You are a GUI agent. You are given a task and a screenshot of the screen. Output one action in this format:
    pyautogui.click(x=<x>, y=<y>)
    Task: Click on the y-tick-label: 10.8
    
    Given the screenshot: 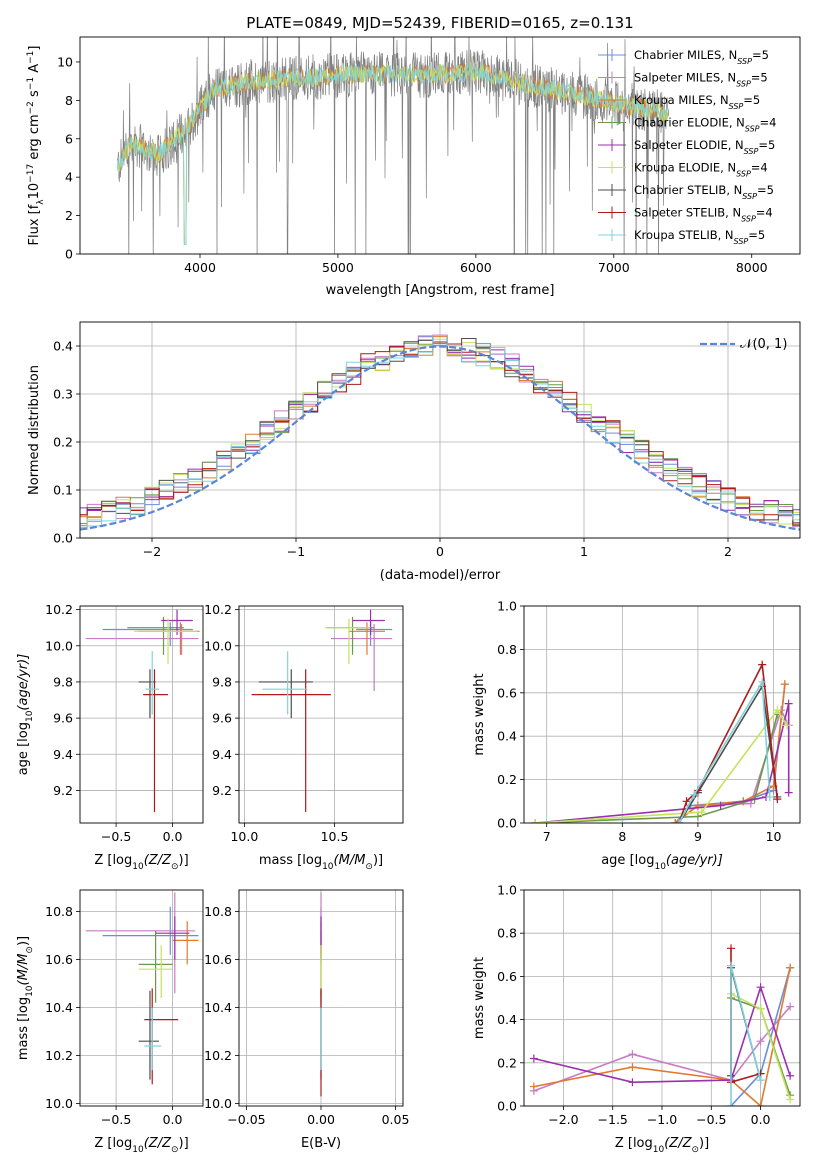 What is the action you would take?
    pyautogui.click(x=59, y=911)
    